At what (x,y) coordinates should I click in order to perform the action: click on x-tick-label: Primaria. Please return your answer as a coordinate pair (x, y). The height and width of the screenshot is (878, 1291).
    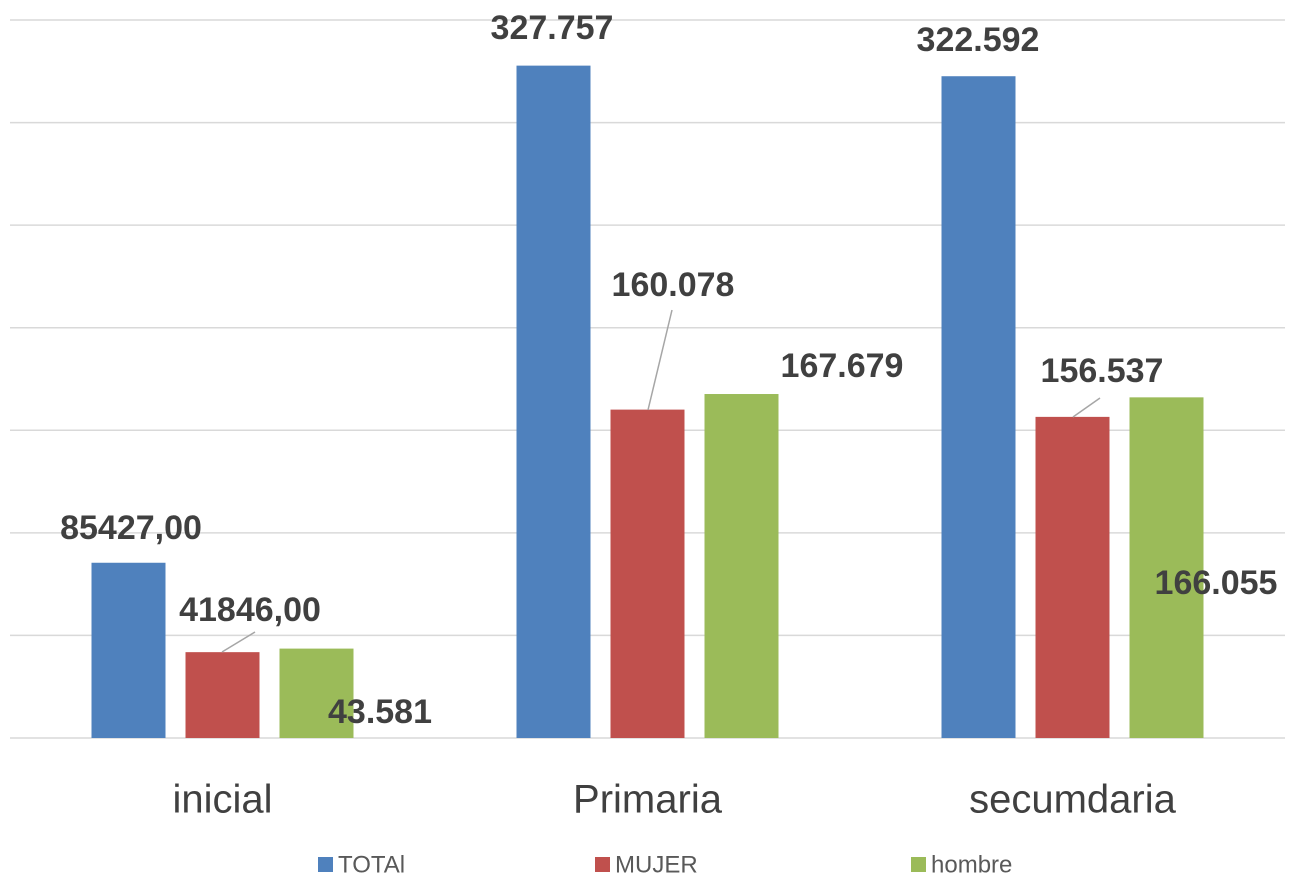
    Looking at the image, I should click on (648, 800).